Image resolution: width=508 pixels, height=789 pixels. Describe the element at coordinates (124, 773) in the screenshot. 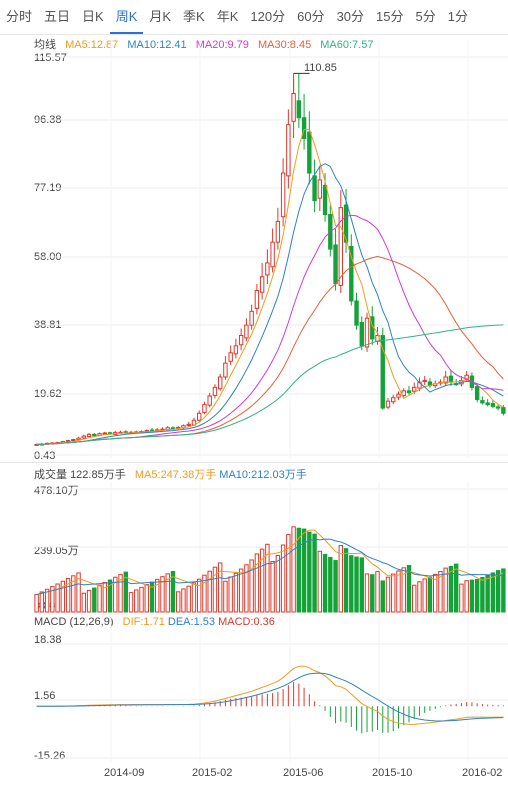

I see `x-tick-1: 2014-09` at that location.